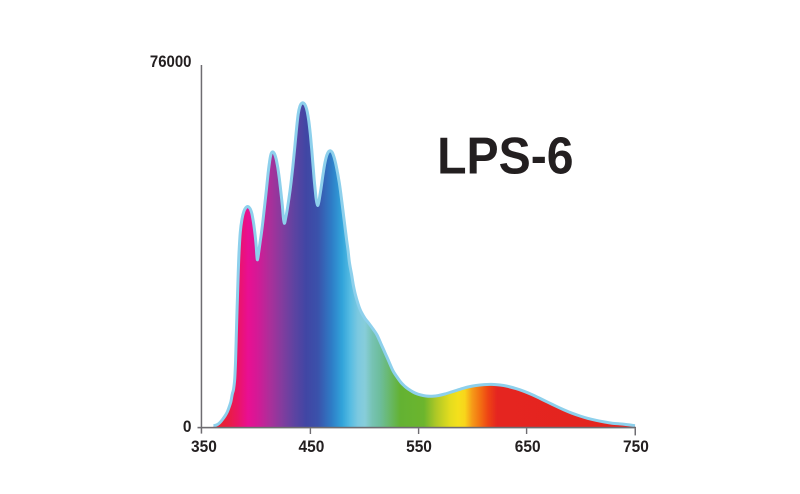  I want to click on svg-text: 76000, so click(171, 62).